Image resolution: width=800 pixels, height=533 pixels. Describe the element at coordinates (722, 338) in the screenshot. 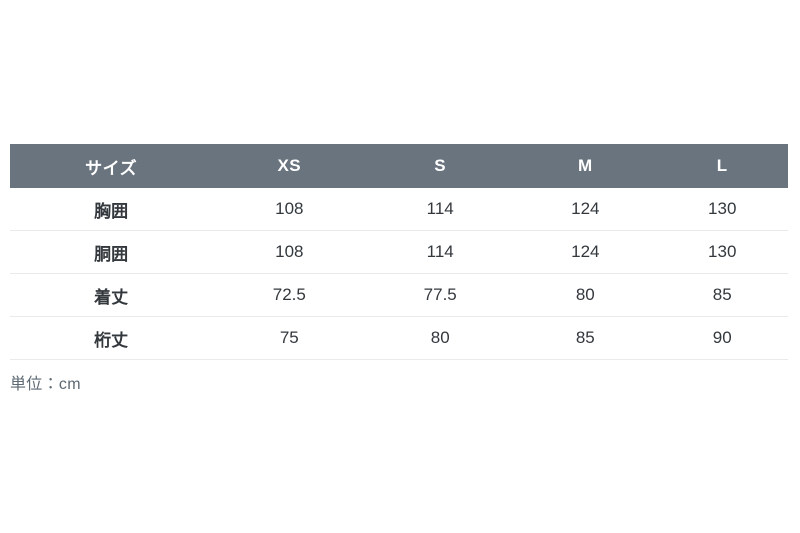

I see `table-cell: 90` at that location.